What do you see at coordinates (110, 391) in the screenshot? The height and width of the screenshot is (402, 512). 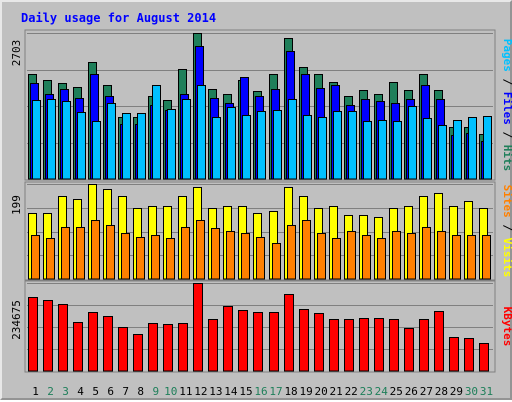 I see `day-label-6: 6` at bounding box center [110, 391].